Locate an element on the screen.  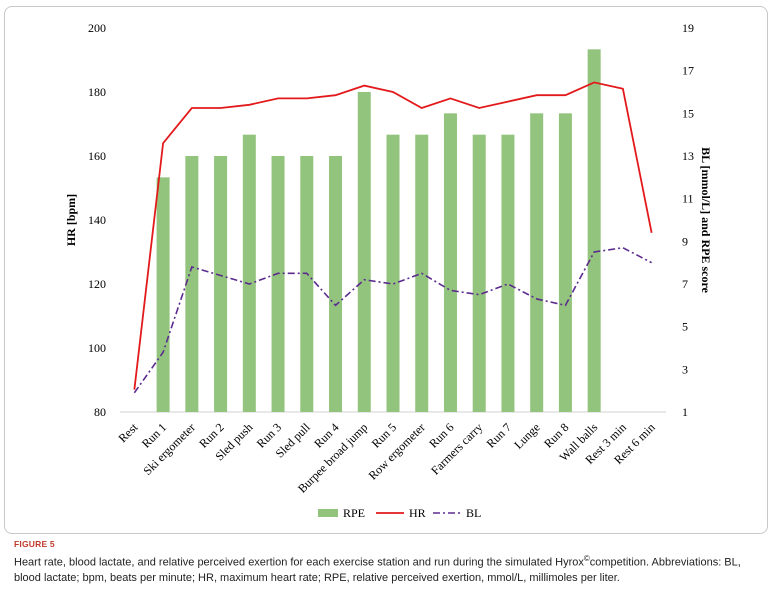
legend-label-bl: BL is located at coordinates (473, 513).